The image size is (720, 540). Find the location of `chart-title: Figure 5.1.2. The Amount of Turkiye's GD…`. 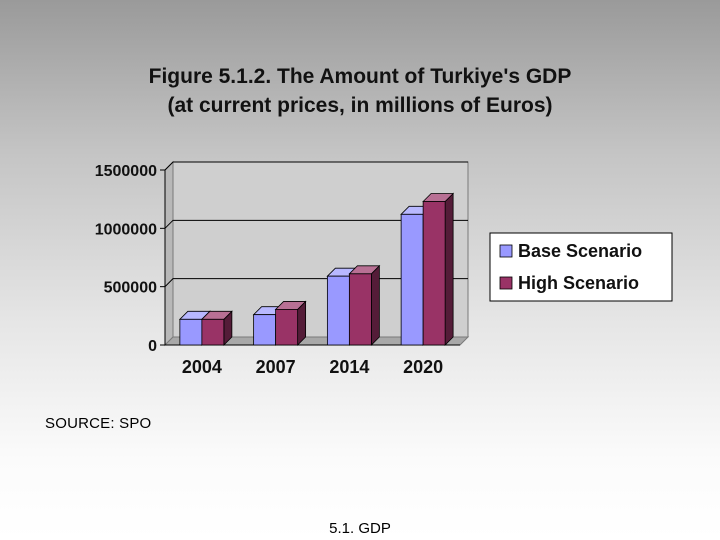

chart-title: Figure 5.1.2. The Amount of Turkiye's GD… is located at coordinates (360, 76).